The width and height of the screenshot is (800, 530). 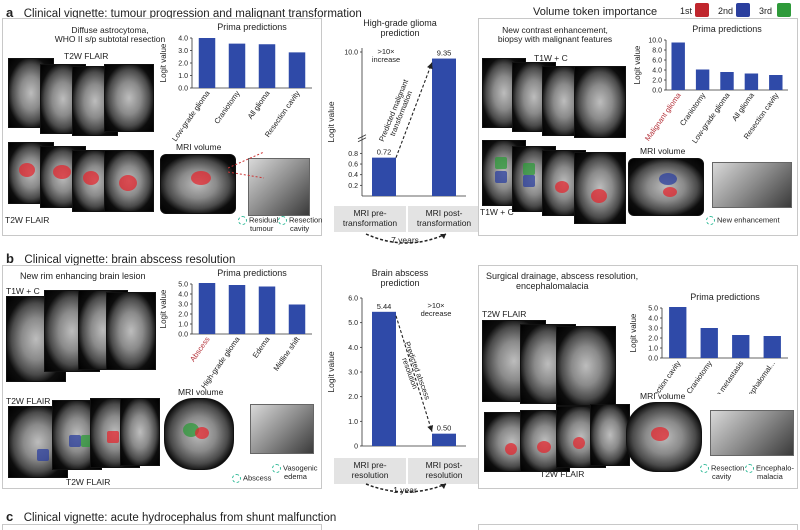 What do you see at coordinates (353, 373) in the screenshot?
I see `y-tick-label: 3.0` at bounding box center [353, 373].